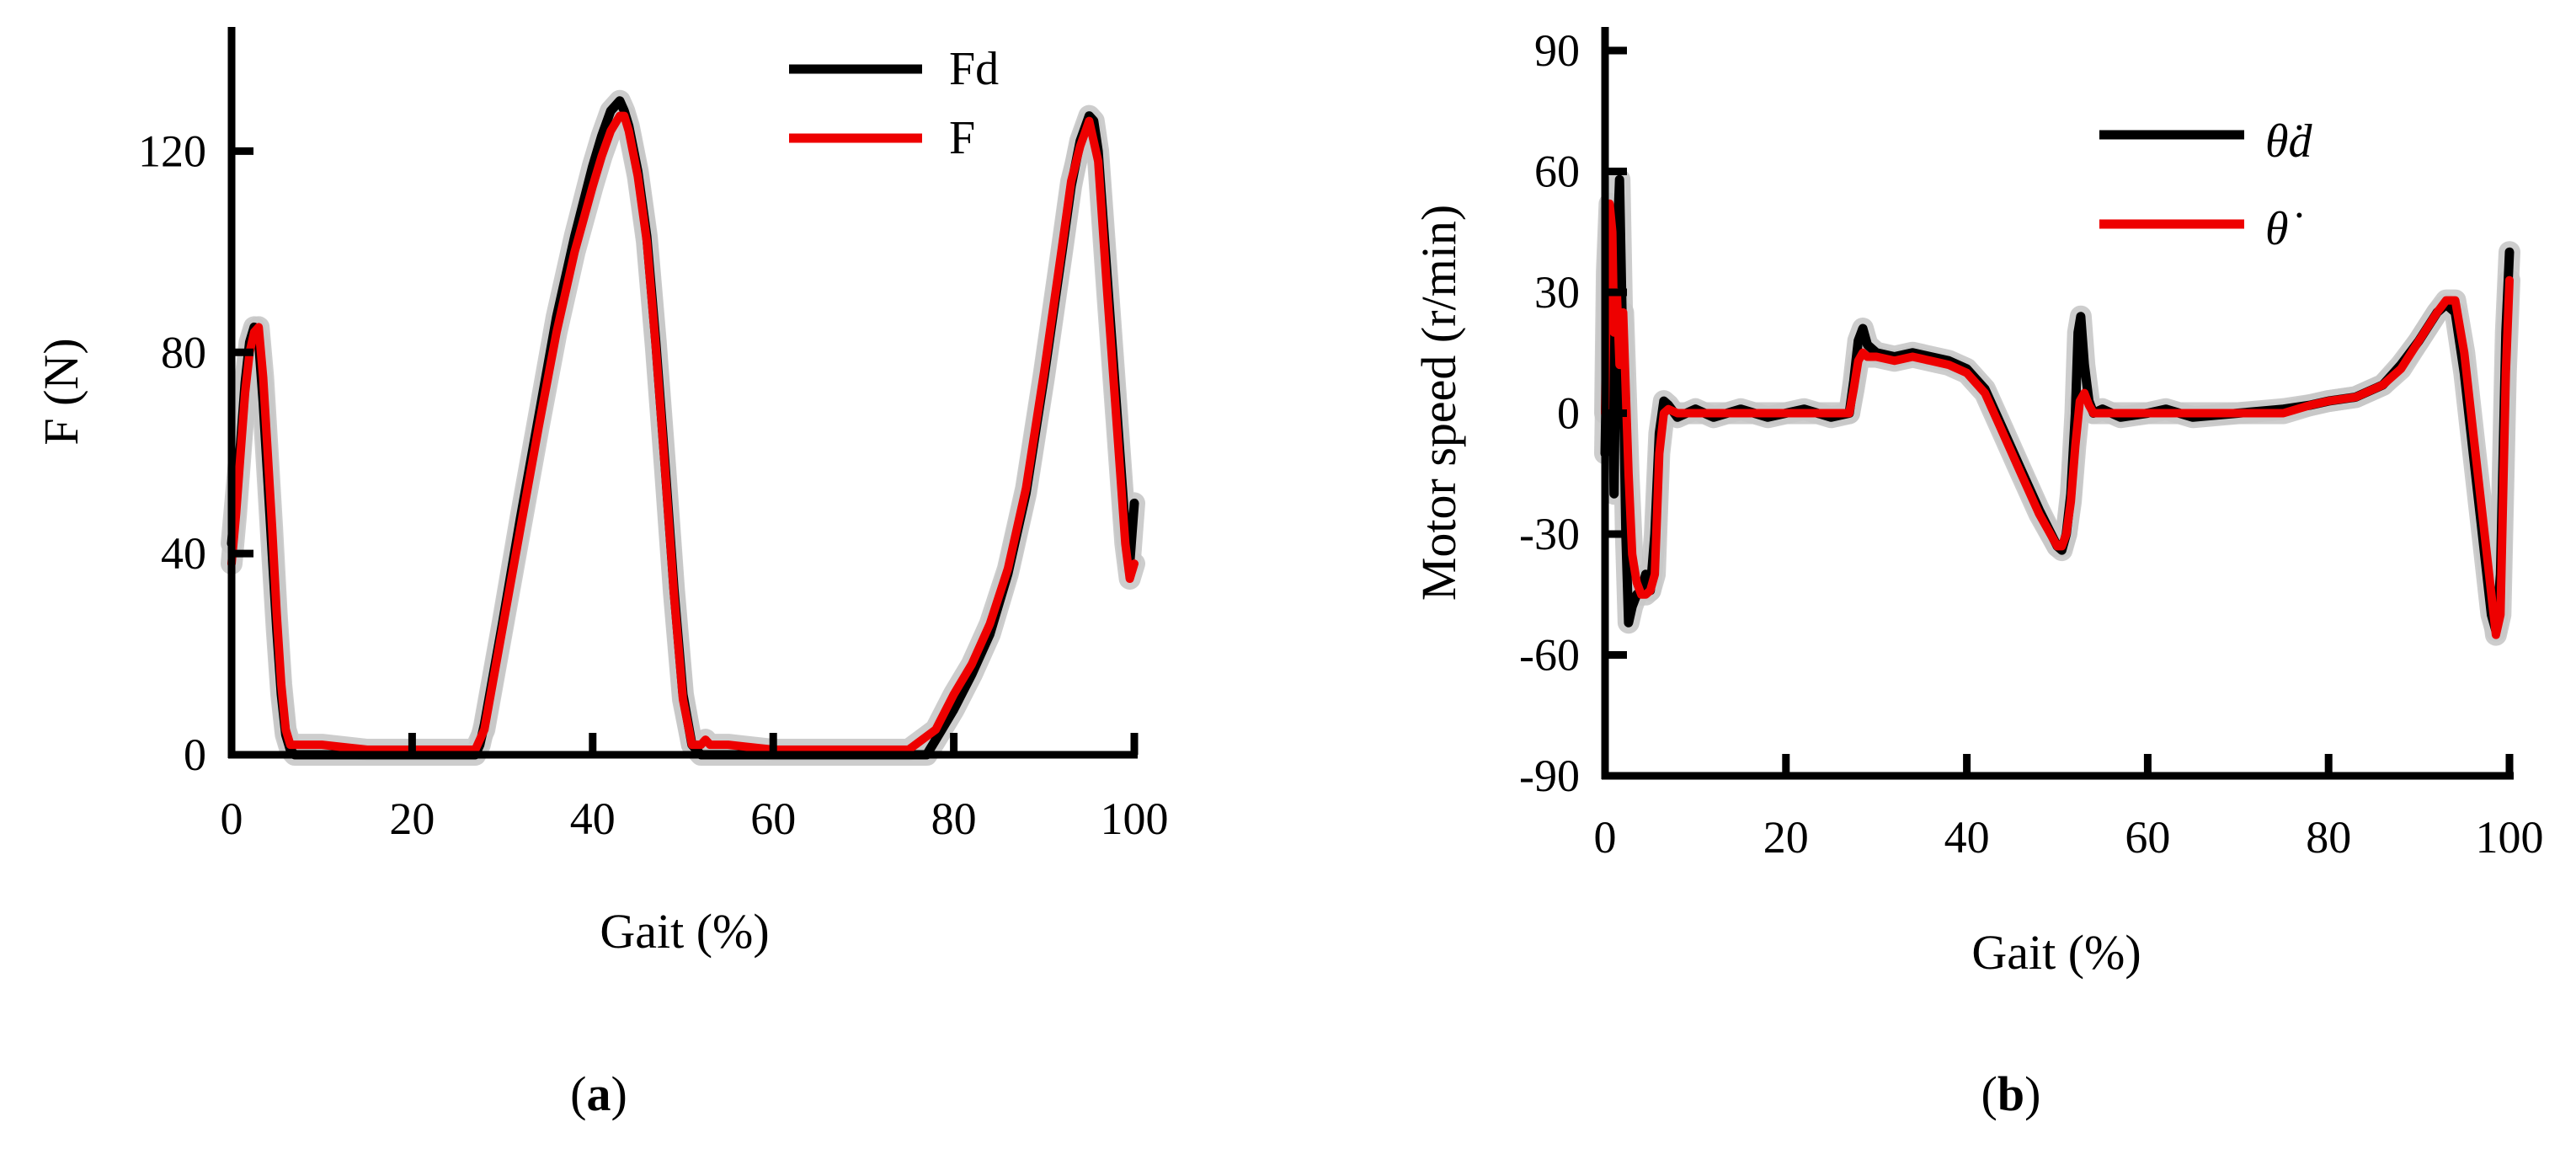 This screenshot has width=2576, height=1149. What do you see at coordinates (954, 819) in the screenshot?
I see `panel-a-x-tick-label: 80` at bounding box center [954, 819].